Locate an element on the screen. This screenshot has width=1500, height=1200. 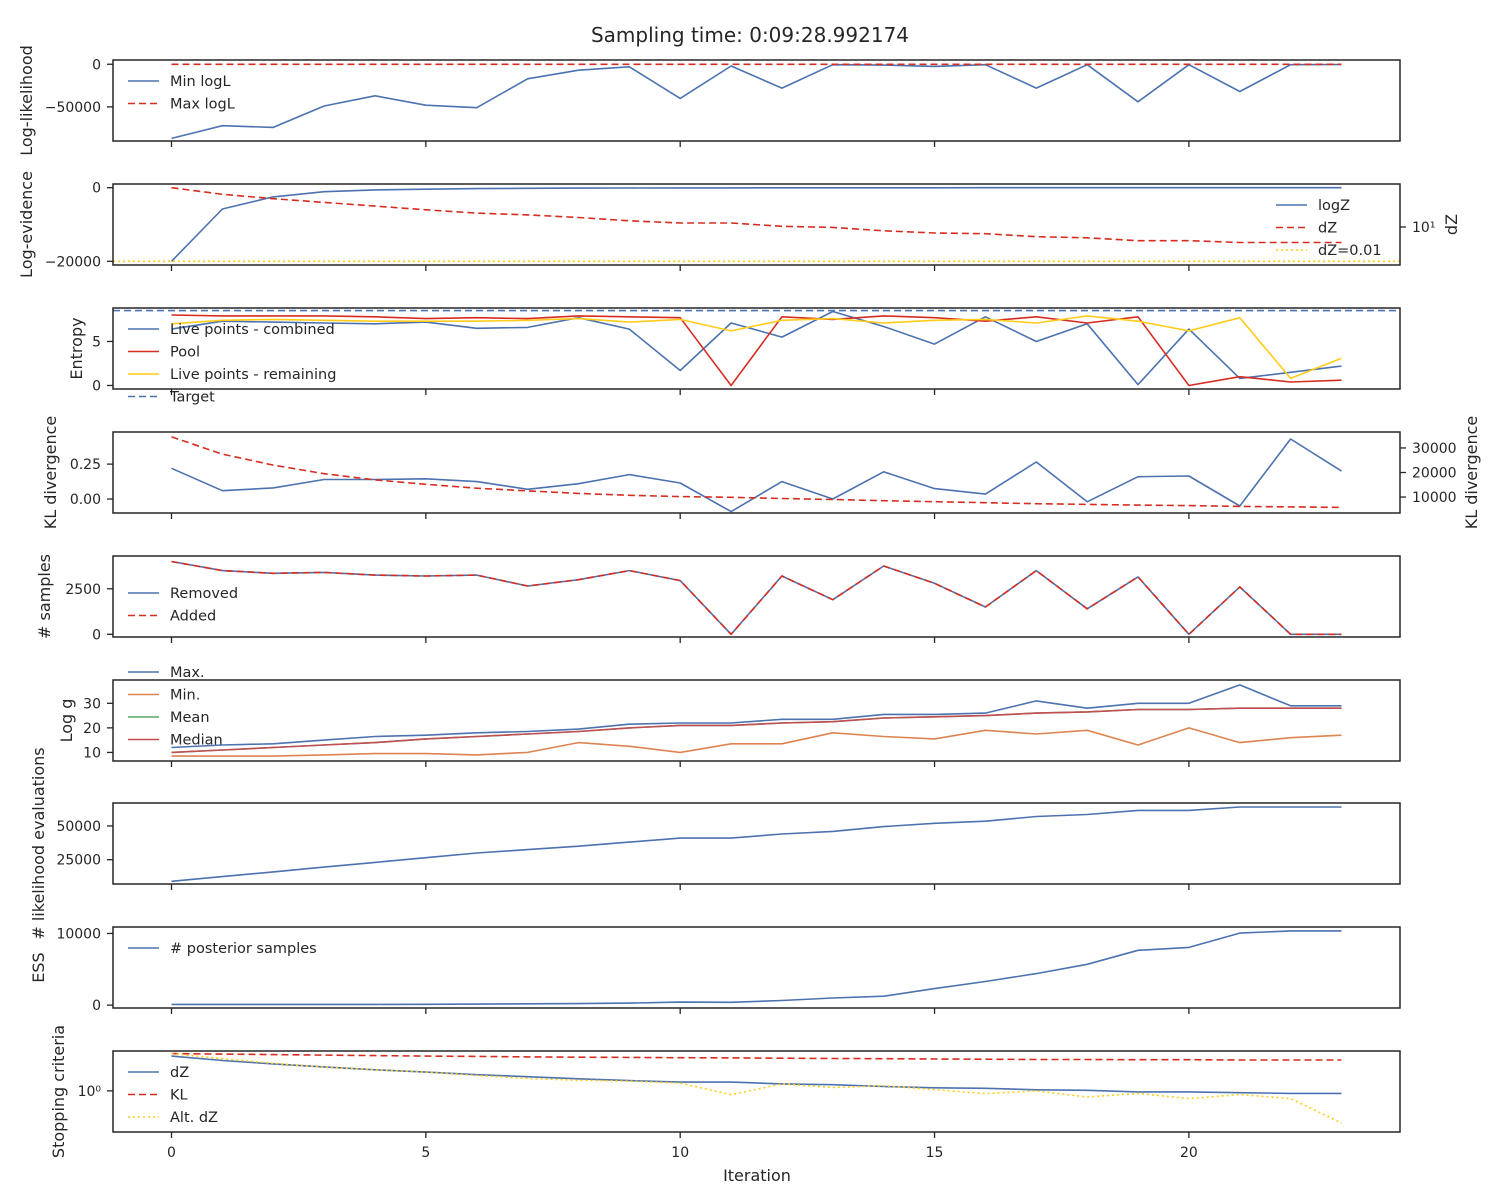
legend: Max. Min. Mean Median is located at coordinates (175, 707).